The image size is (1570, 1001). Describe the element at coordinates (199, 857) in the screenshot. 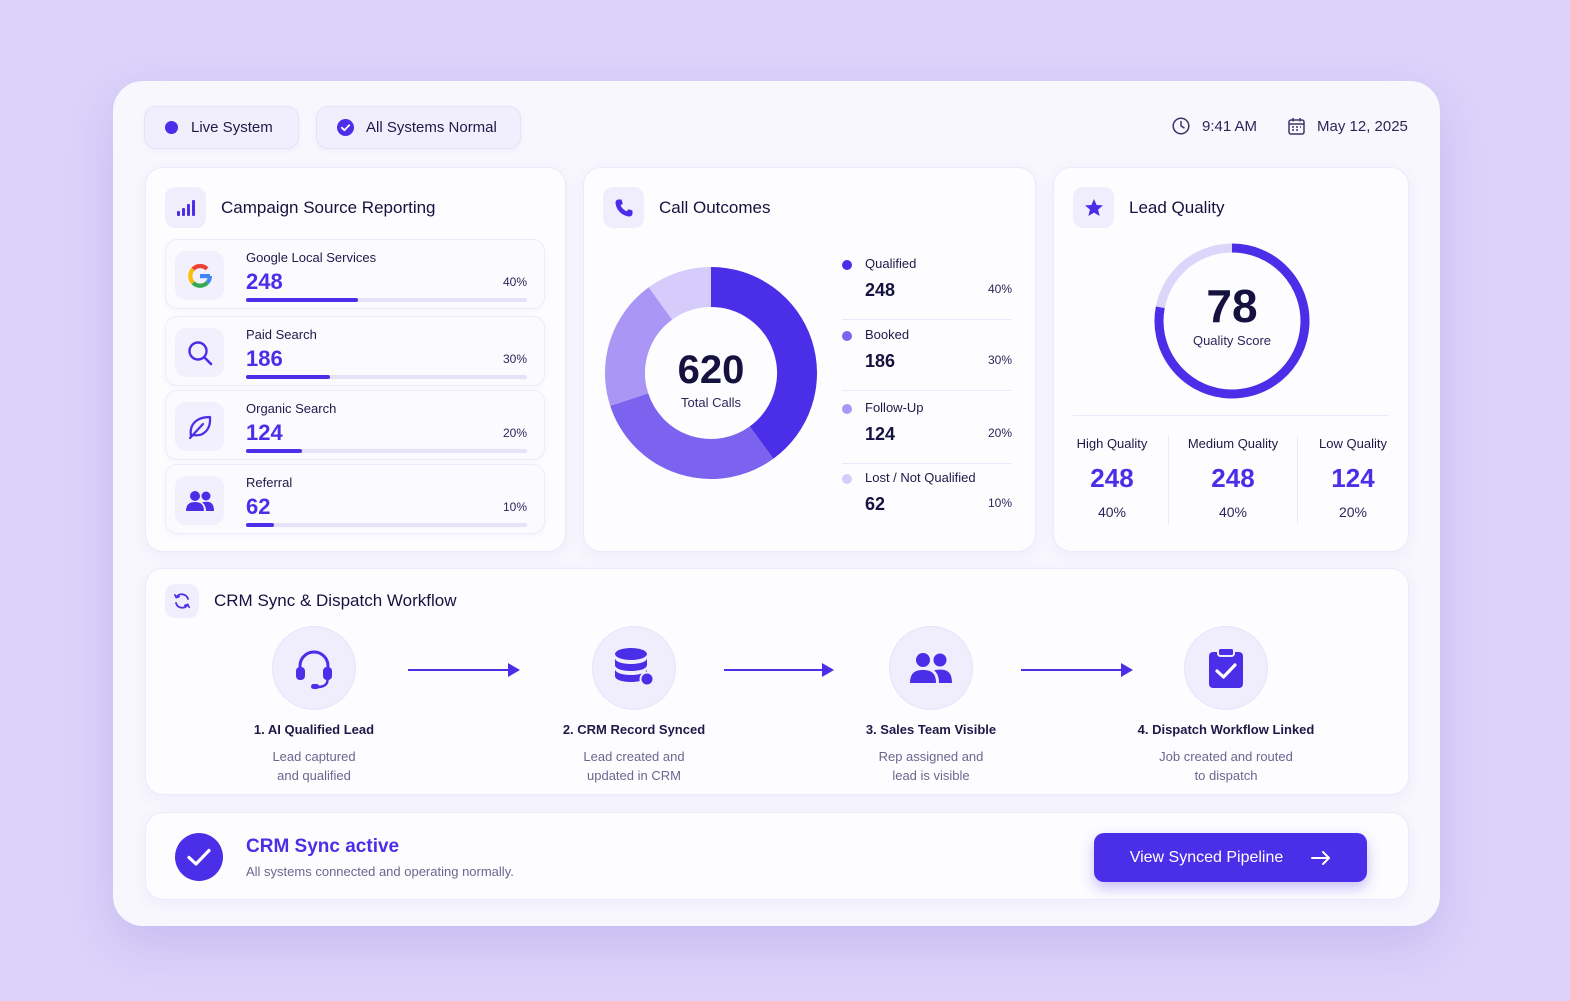

I see `sync-check-icon` at that location.